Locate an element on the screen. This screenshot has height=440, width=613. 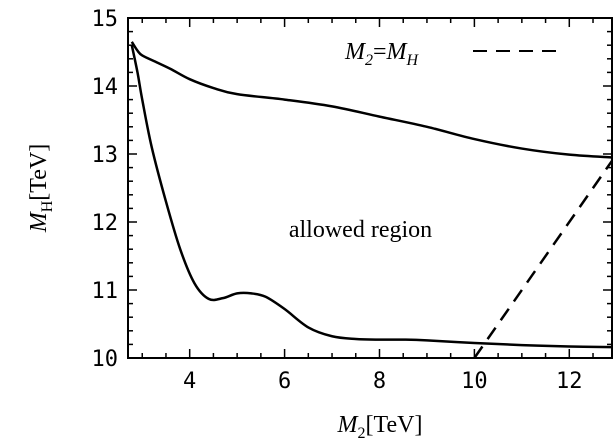
x-axis-label-unit: [TeV] is located at coordinates (394, 425).